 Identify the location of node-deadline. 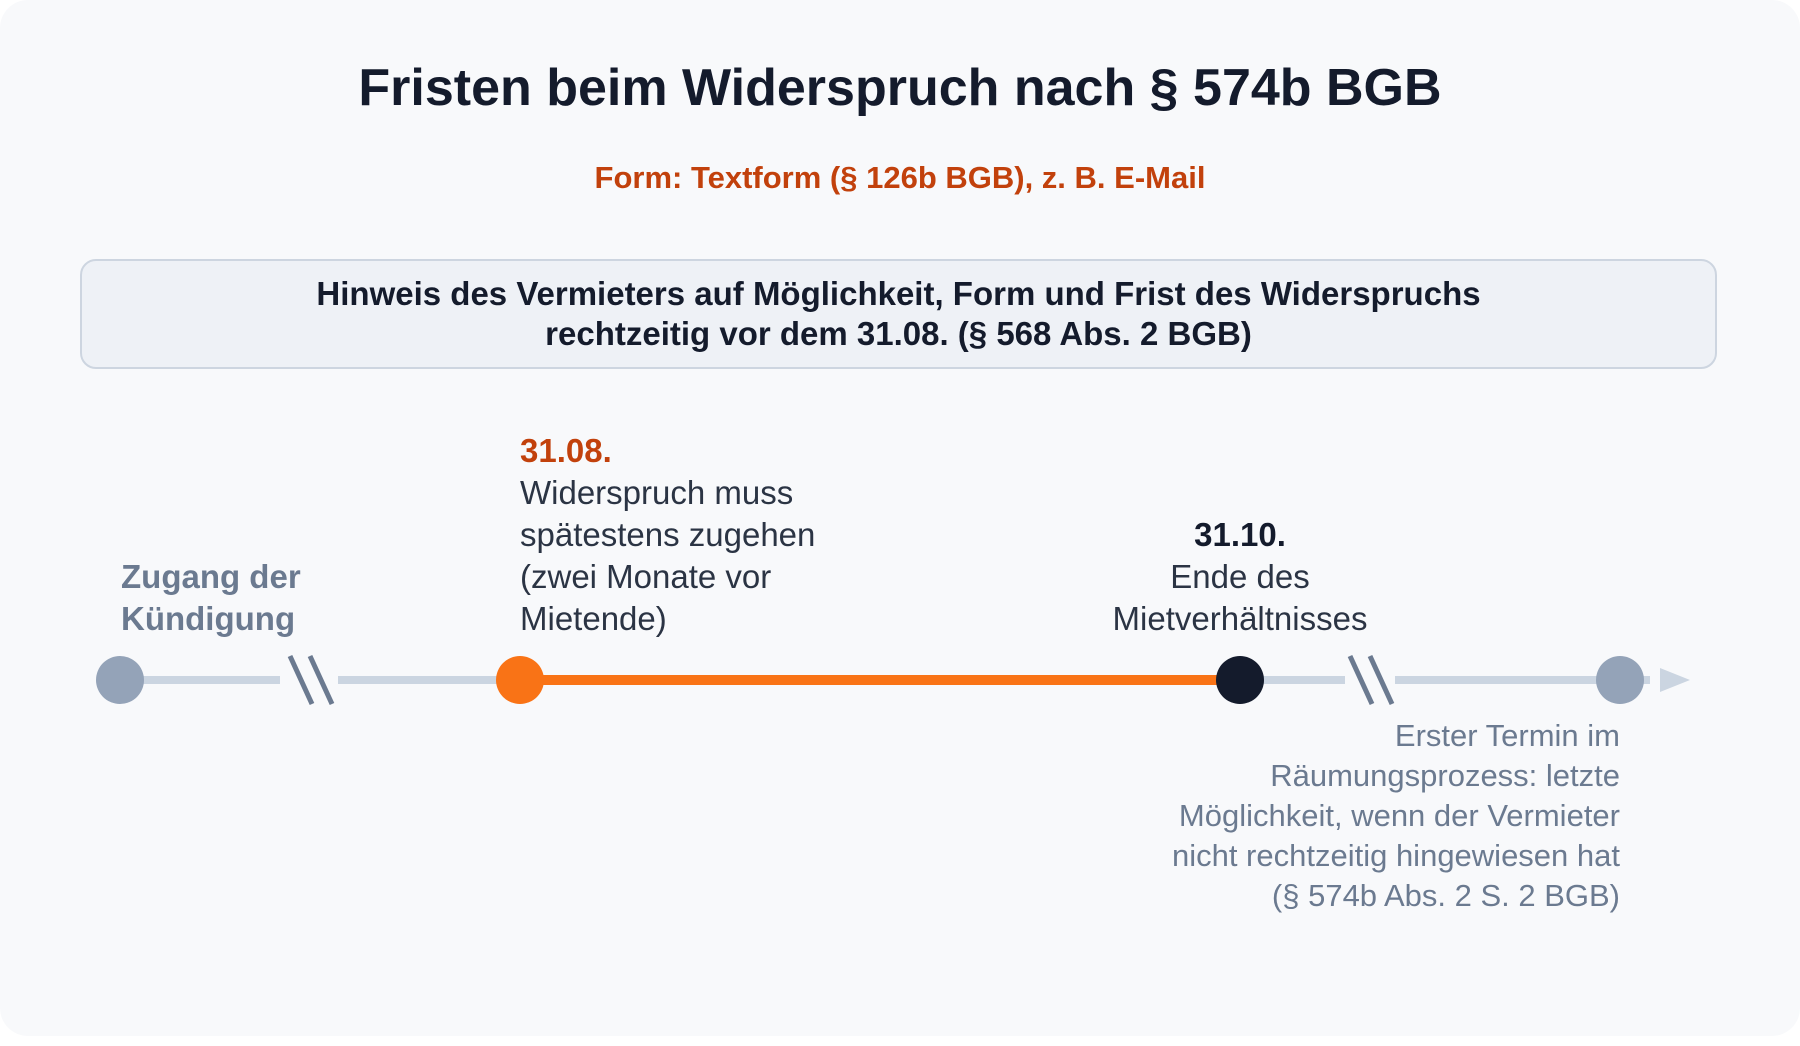
(520, 680).